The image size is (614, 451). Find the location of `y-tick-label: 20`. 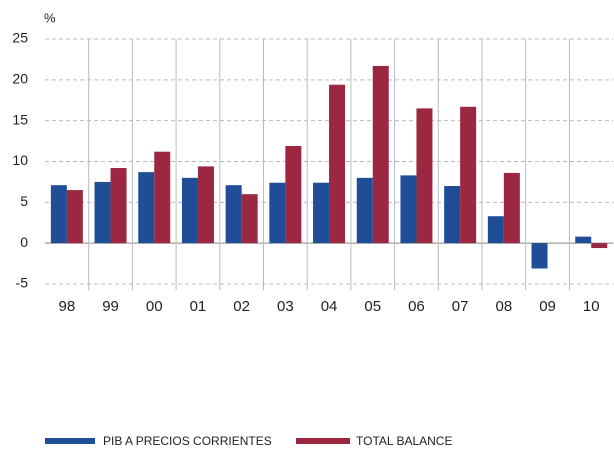

y-tick-label: 20 is located at coordinates (20, 79).